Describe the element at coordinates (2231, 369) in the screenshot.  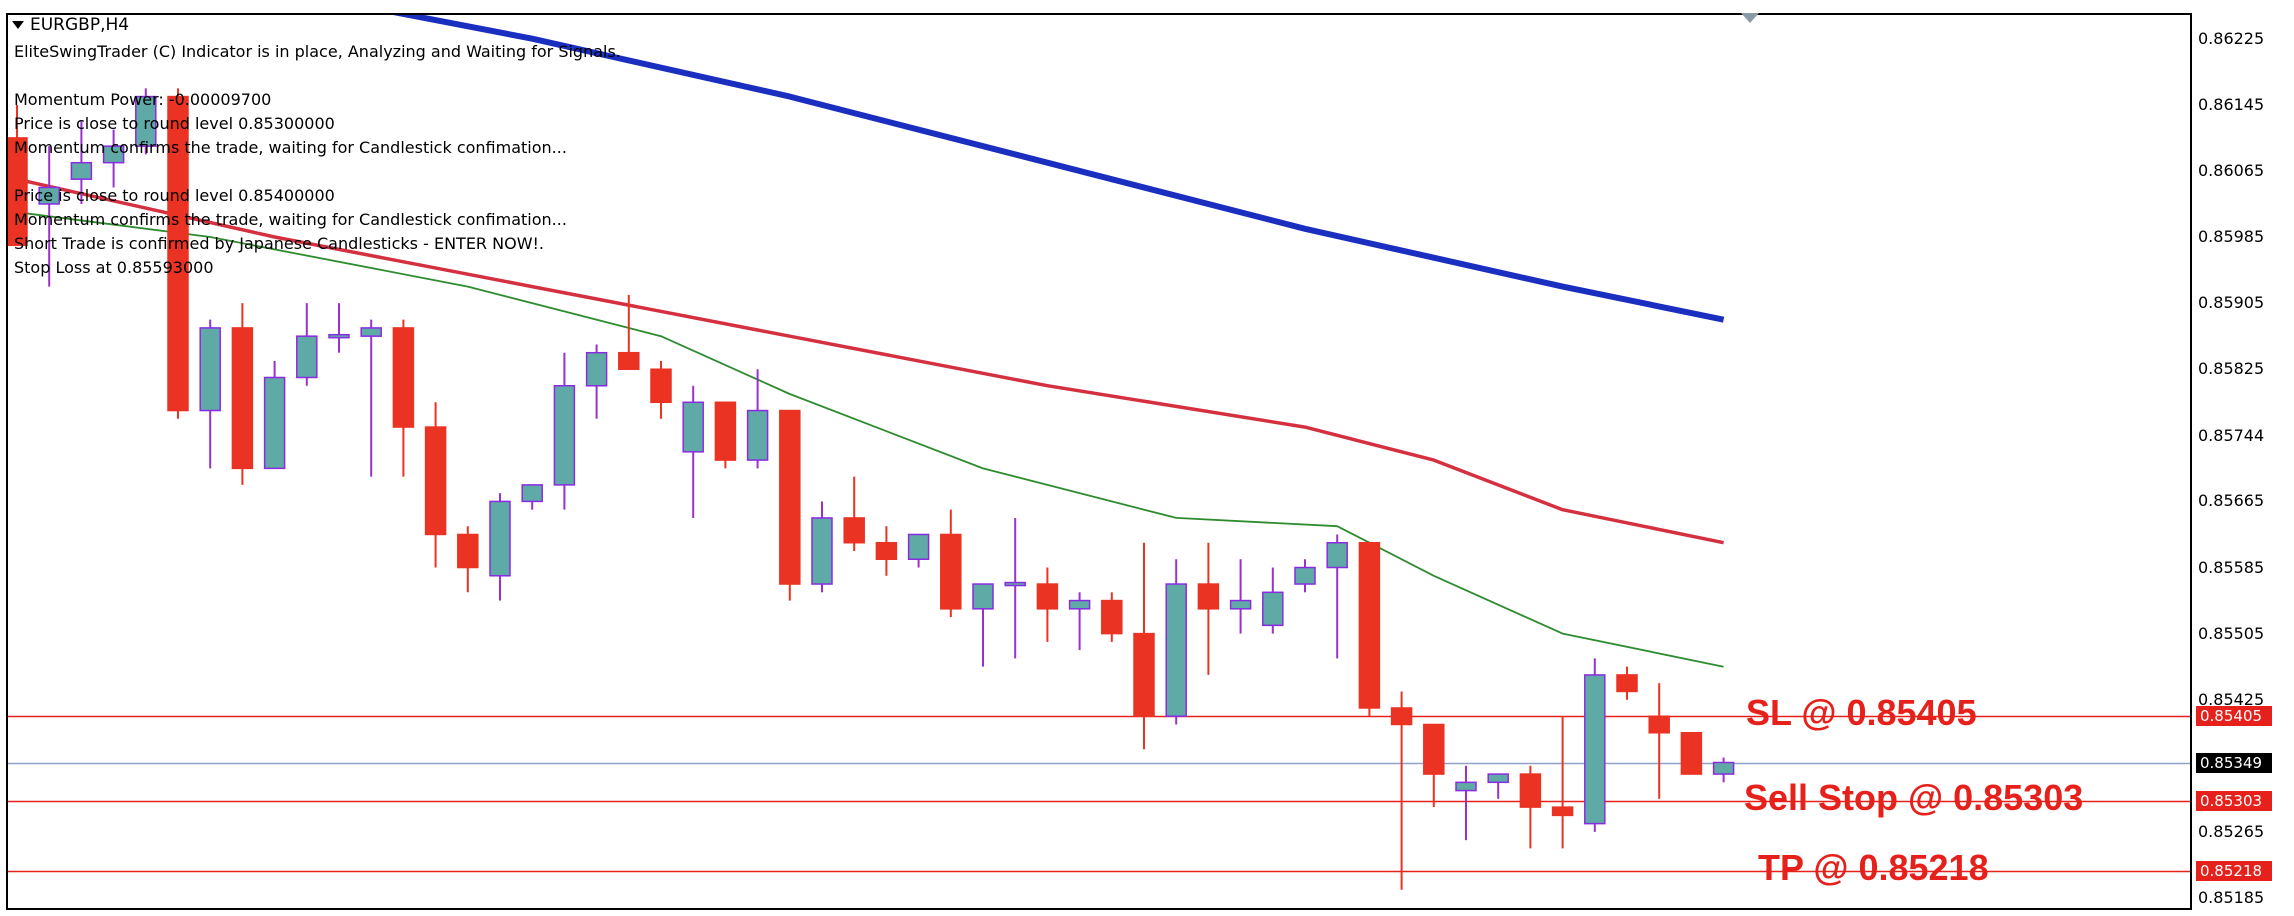
I see `y-tick-label: 0.85825` at that location.